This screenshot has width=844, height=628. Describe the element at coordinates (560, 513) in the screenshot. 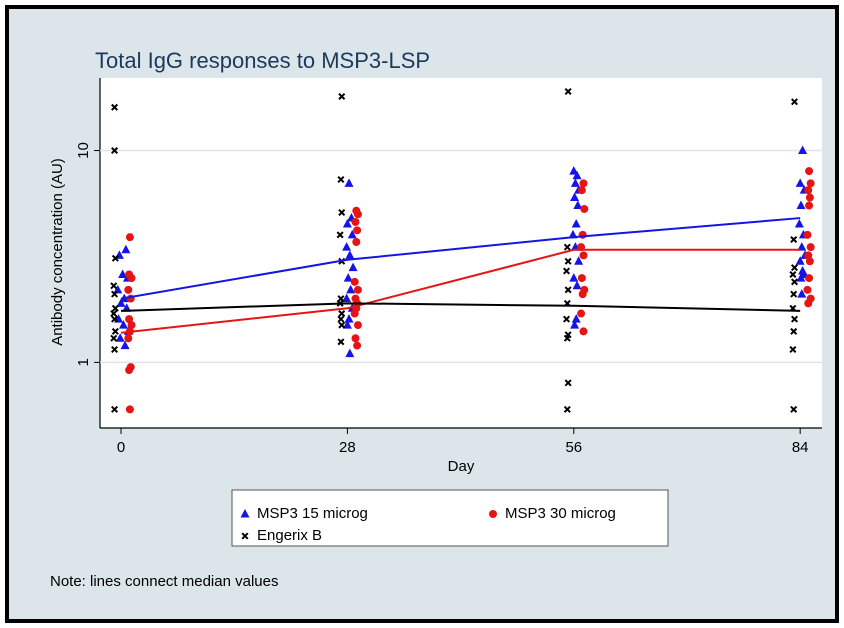

I see `legend-label: MSP3 30 microg` at that location.